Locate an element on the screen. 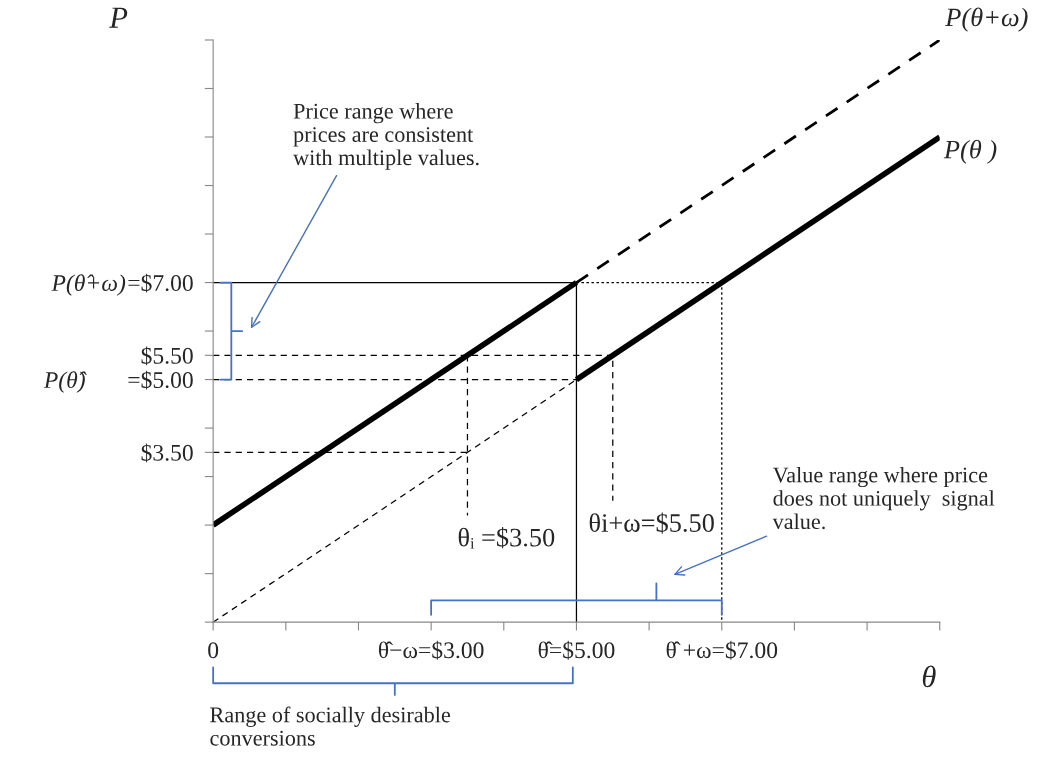 This screenshot has height=769, width=1050. text: P(θ̂+ω) is located at coordinates (88, 285).